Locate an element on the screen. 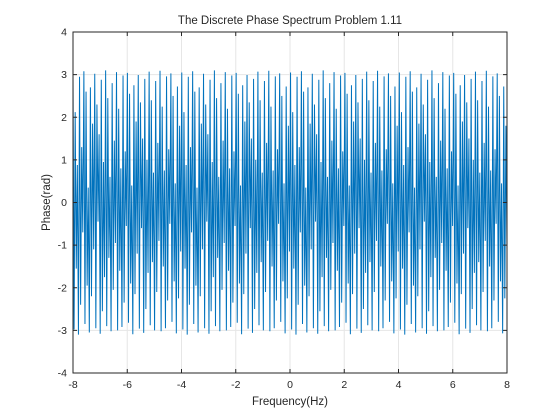  x-tick-label: -2 is located at coordinates (235, 385).